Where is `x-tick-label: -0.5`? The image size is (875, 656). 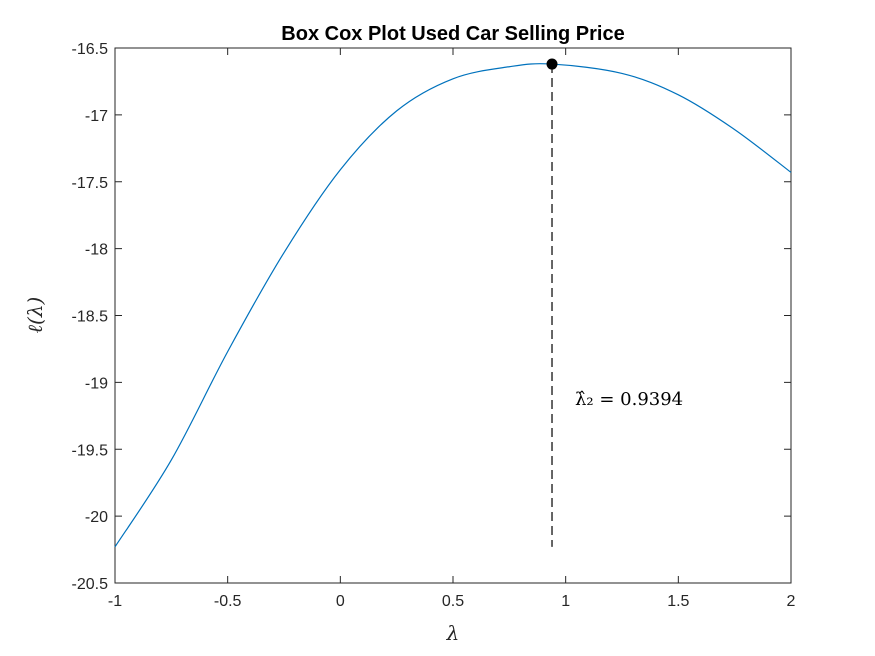
x-tick-label: -0.5 is located at coordinates (228, 601).